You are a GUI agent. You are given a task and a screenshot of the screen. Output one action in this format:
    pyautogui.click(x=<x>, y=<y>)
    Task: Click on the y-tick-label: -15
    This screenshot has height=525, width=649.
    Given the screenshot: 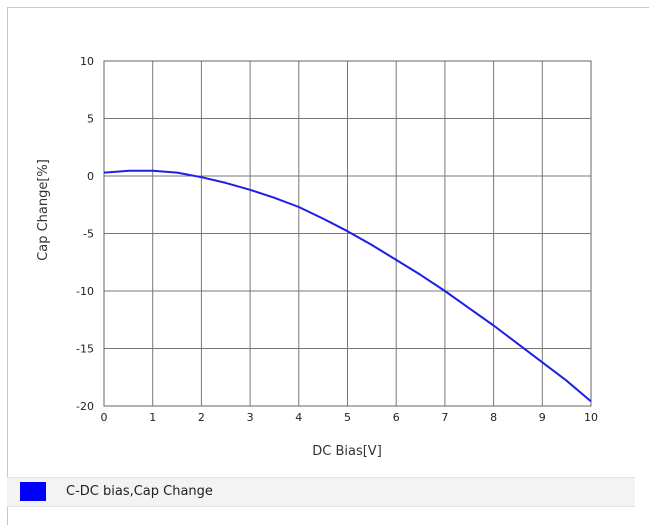 What is the action you would take?
    pyautogui.click(x=85, y=349)
    